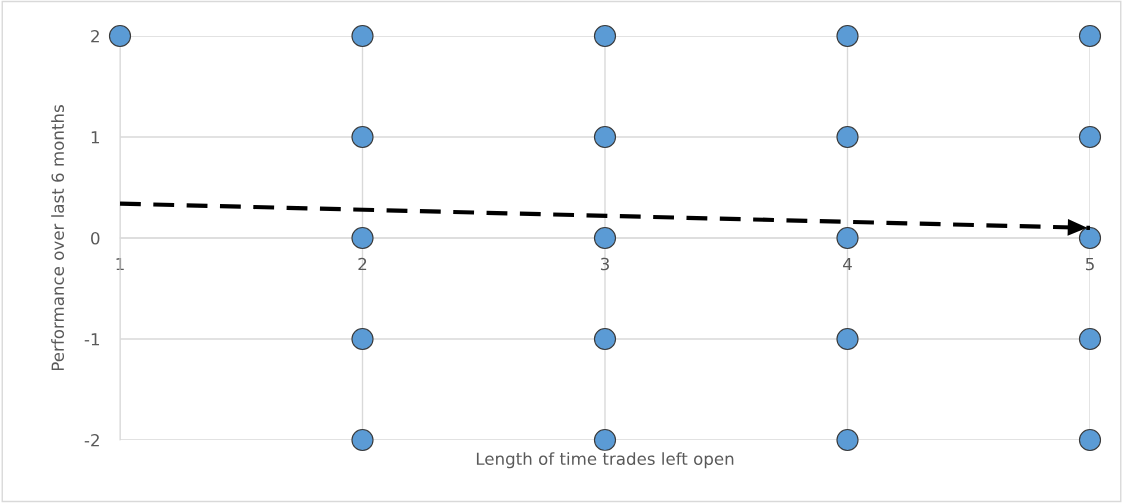 Image resolution: width=1123 pixels, height=503 pixels. Describe the element at coordinates (847, 264) in the screenshot. I see `x-tick-label: 4` at that location.